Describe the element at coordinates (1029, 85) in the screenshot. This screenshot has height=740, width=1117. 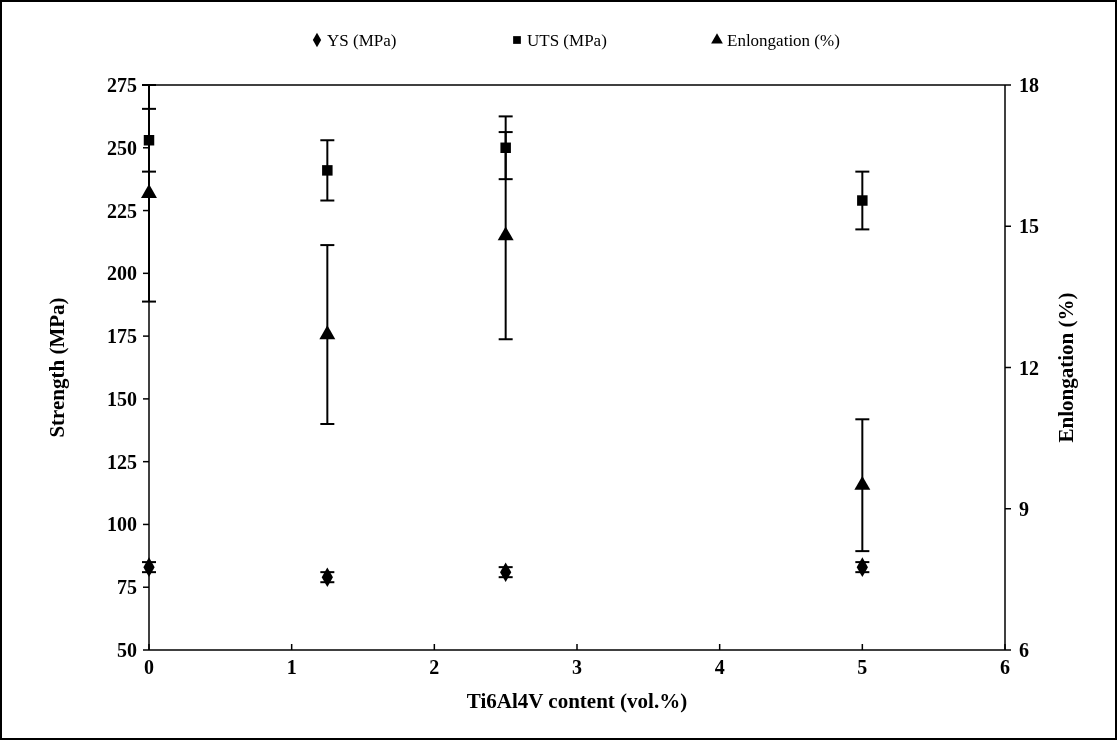
I see `y2-tick-label: 18` at that location.